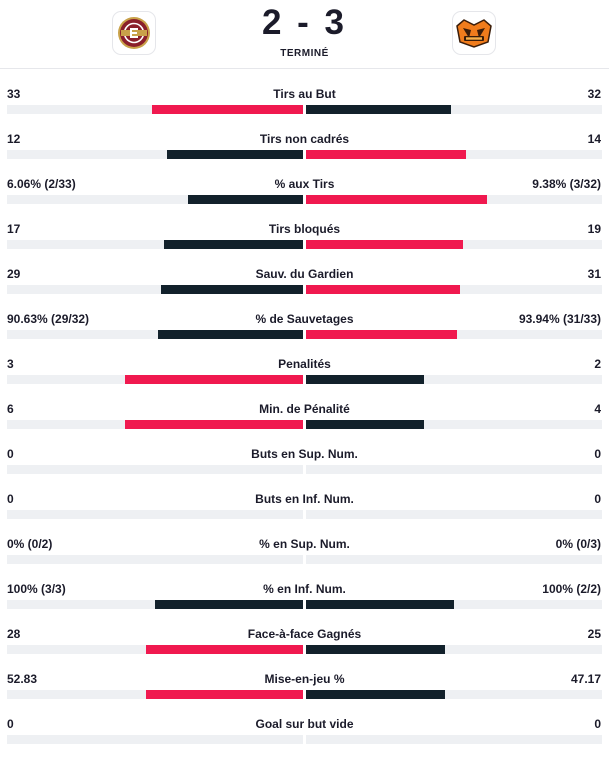 The image size is (609, 762). I want to click on stat-home-value: 52.83, so click(22, 679).